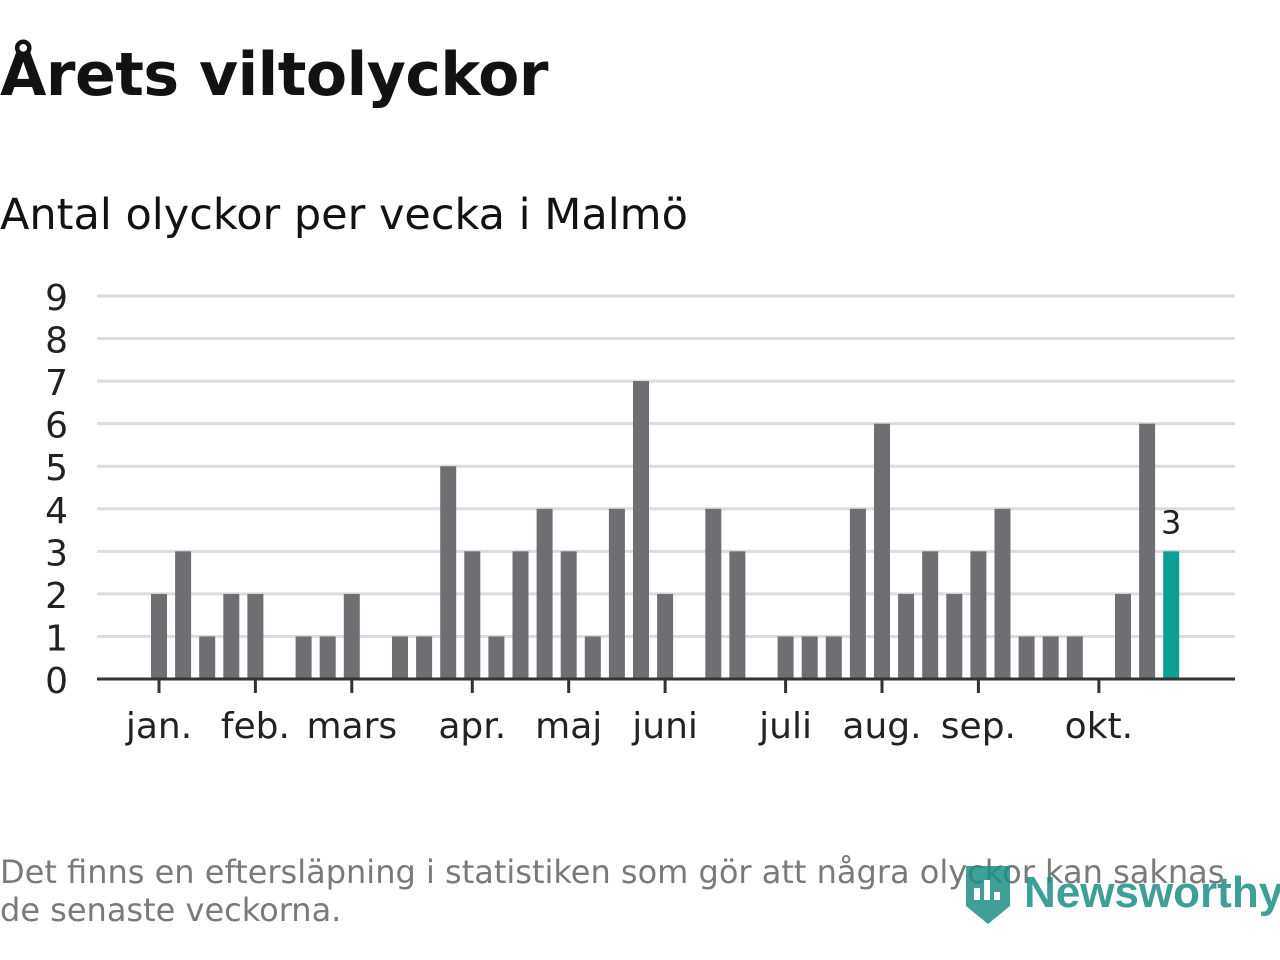 This screenshot has height=960, width=1280. I want to click on x-tick-label: juli, so click(785, 726).